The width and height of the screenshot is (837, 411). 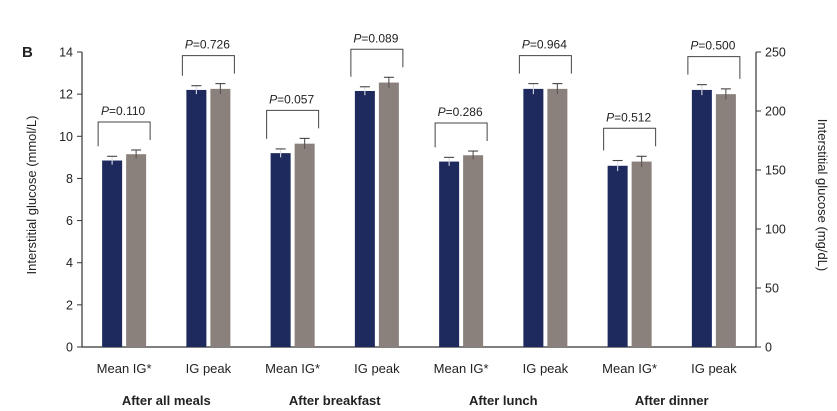 What do you see at coordinates (66, 137) in the screenshot?
I see `y-left-tick-label: 10` at bounding box center [66, 137].